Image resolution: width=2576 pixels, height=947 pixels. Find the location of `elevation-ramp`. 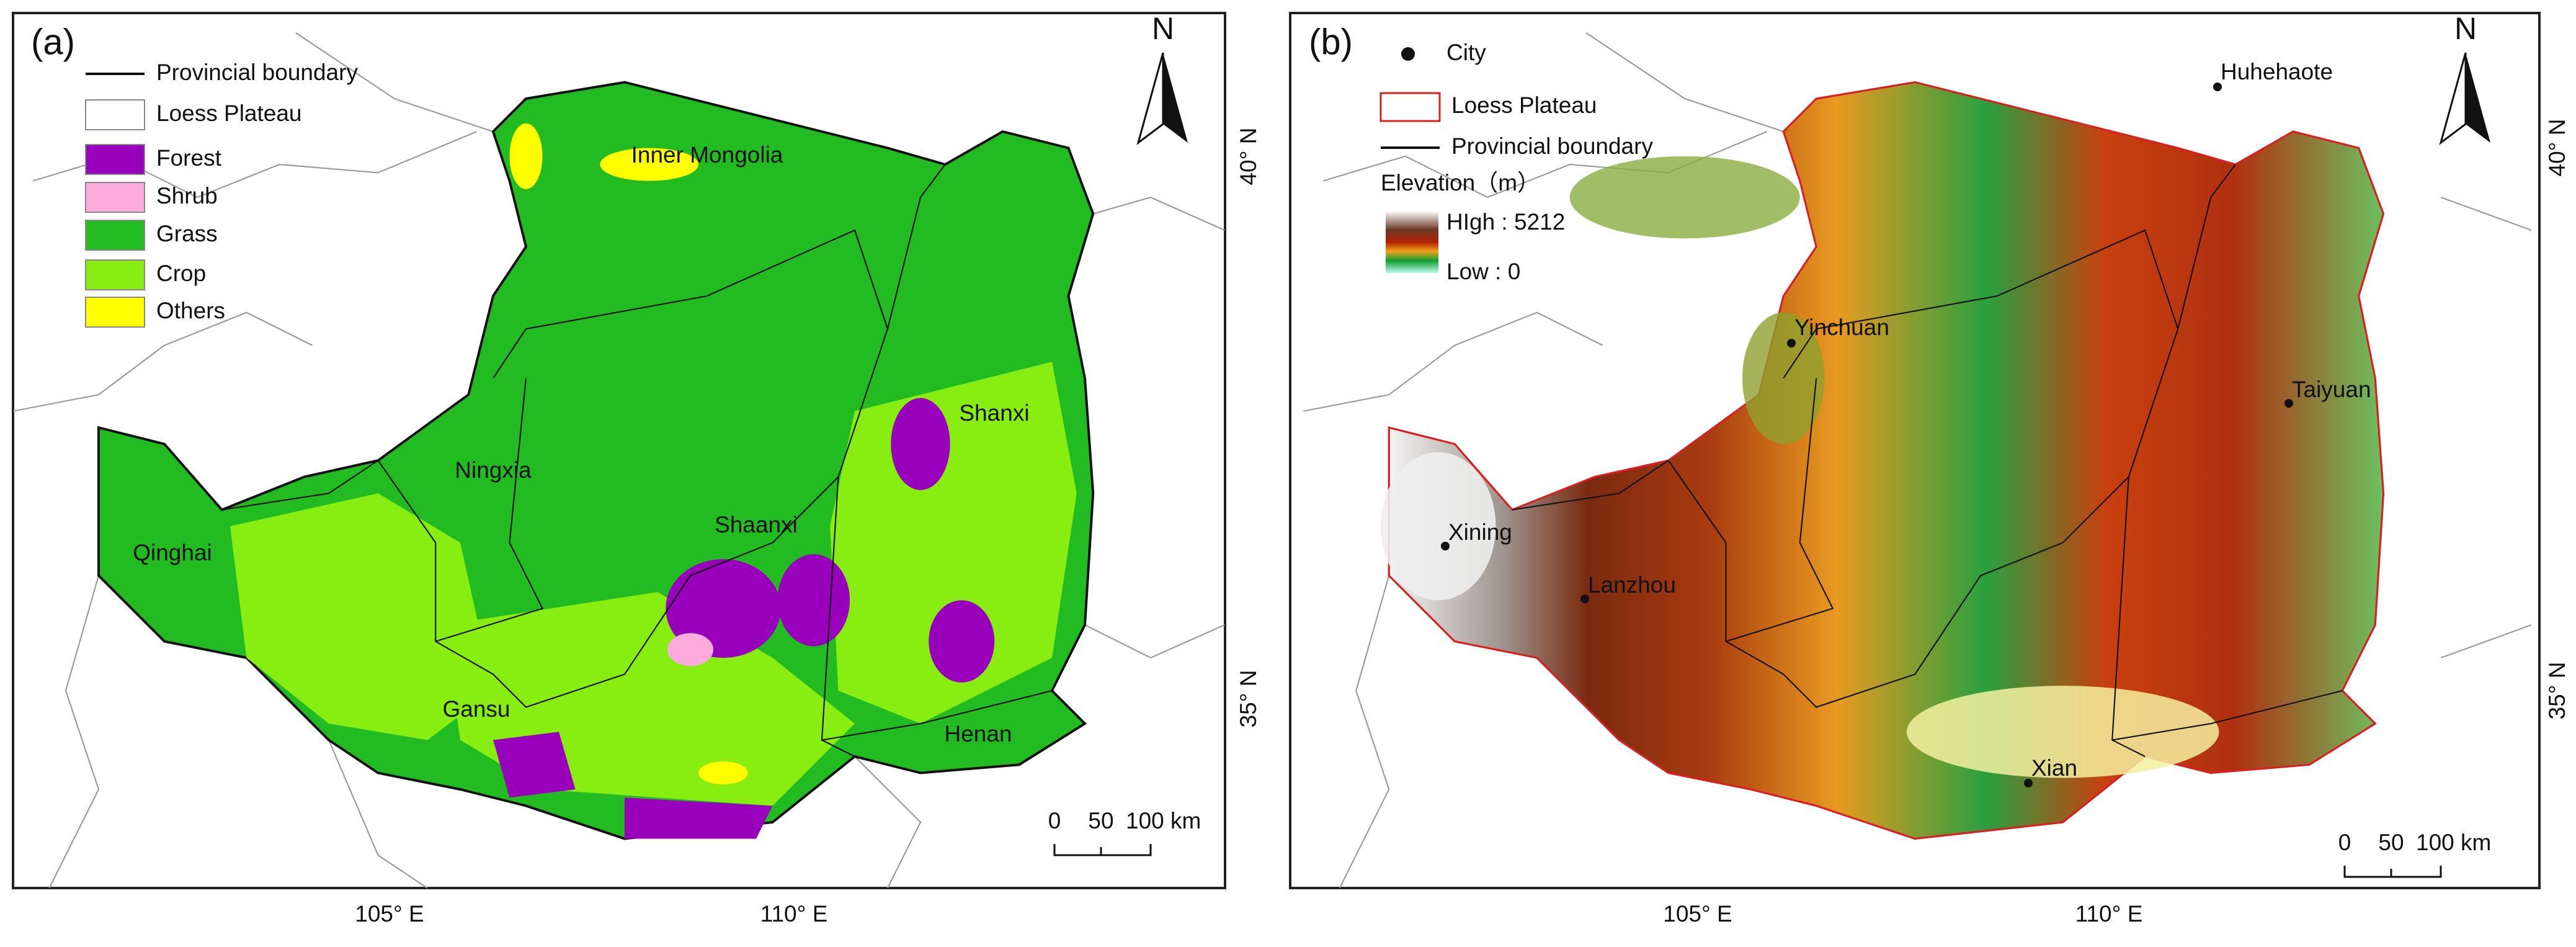

elevation-ramp is located at coordinates (1412, 242).